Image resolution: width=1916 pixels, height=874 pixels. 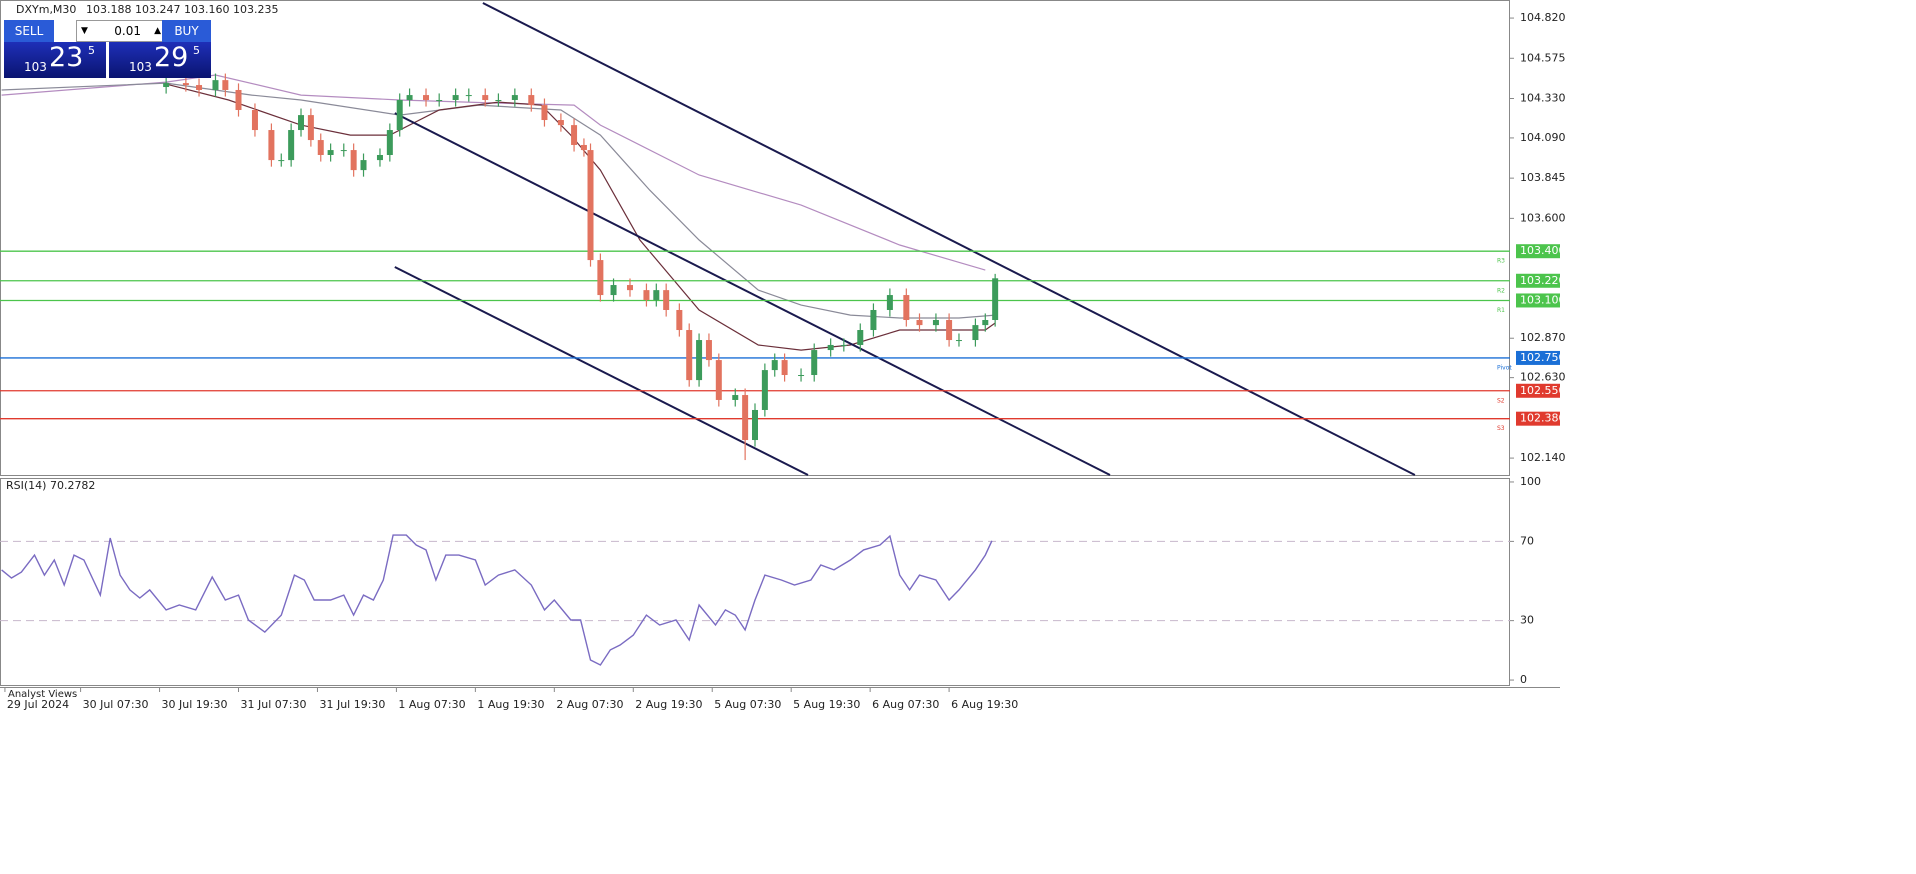 I want to click on x-tick-label: 5 Aug 19:30, so click(x=826, y=704).